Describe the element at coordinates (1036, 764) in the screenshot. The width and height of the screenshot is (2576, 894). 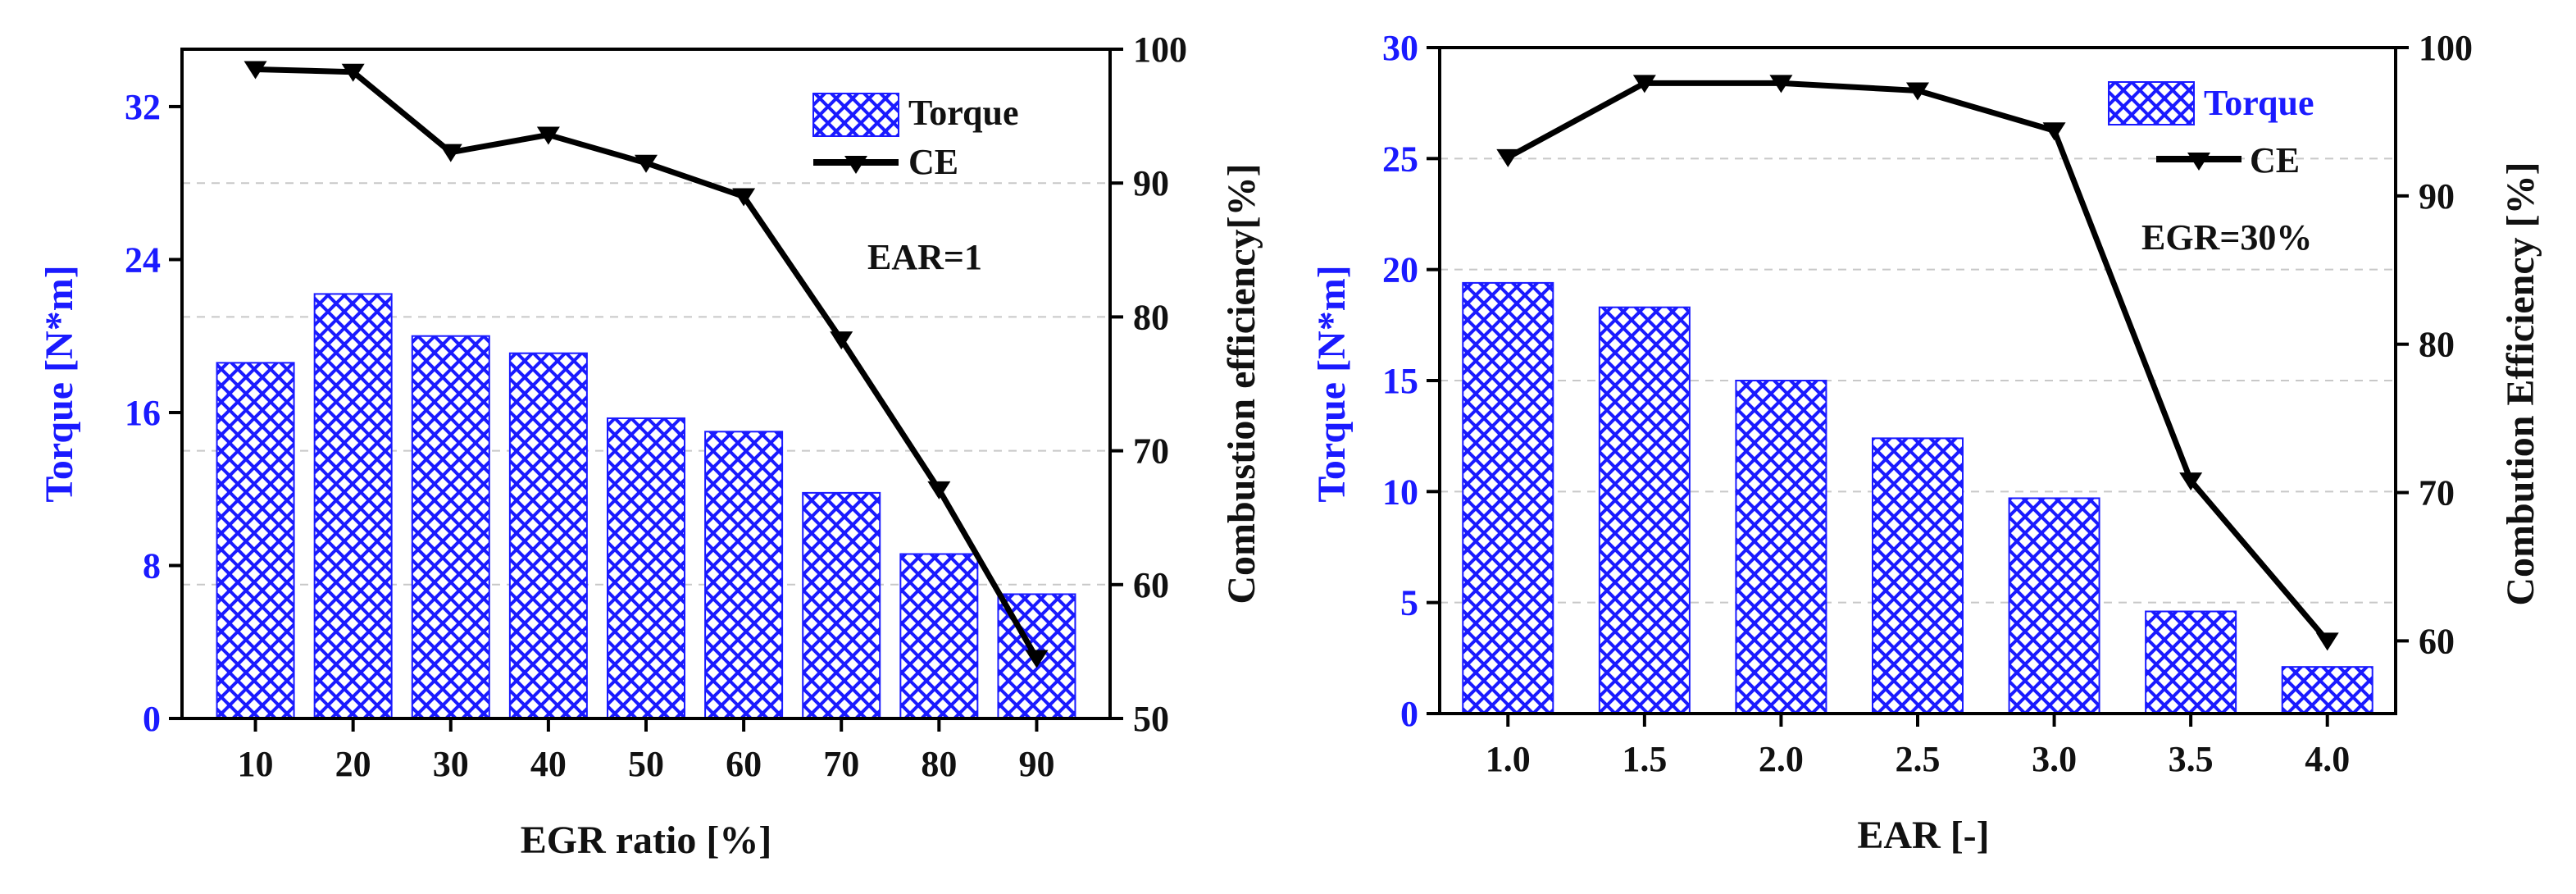
I see `x-tick-label: 90` at that location.